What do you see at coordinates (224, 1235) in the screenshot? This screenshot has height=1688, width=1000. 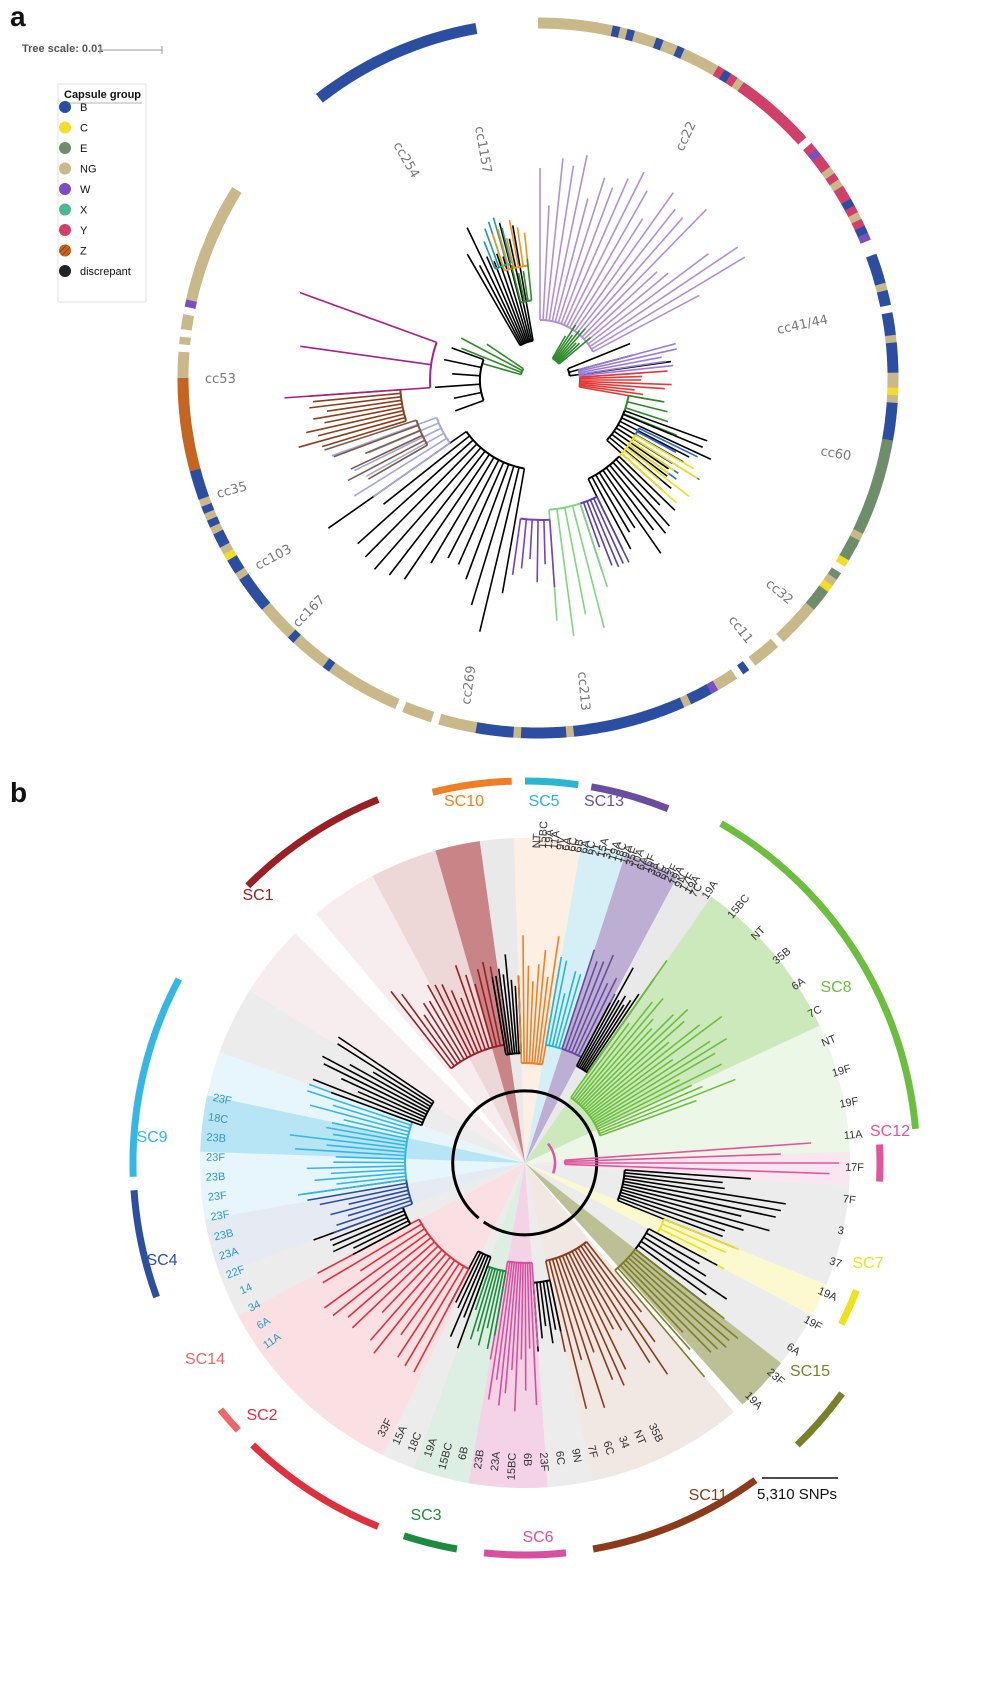 I see `serotype-label: 23B` at bounding box center [224, 1235].